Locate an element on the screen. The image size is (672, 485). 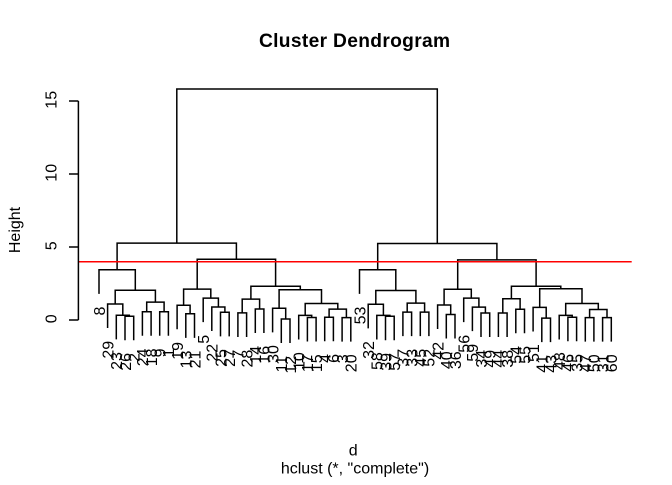
svg-text: 19 is located at coordinates (178, 351).